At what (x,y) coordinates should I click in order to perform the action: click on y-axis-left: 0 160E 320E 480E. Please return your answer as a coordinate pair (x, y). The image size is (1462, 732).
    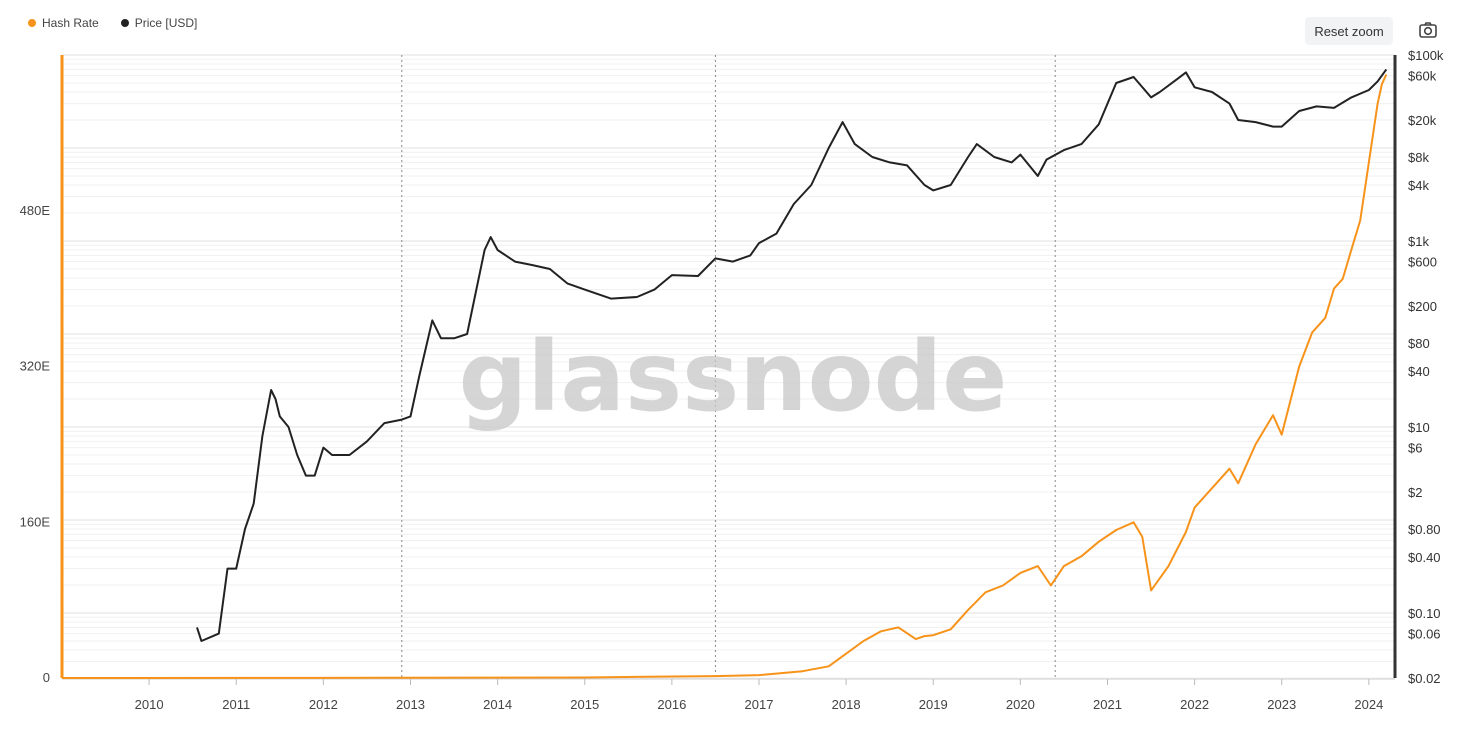
    Looking at the image, I should click on (35, 444).